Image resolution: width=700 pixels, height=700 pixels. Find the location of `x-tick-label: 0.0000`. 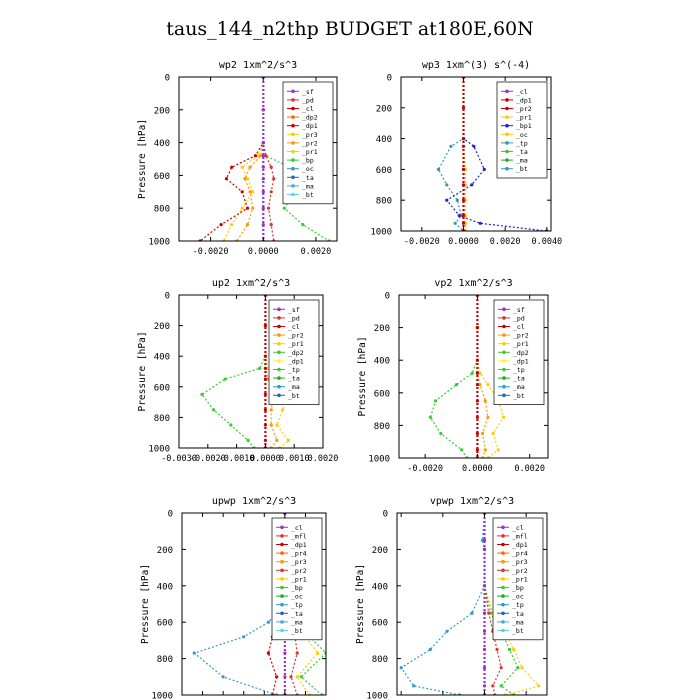

x-tick-label: 0.0000 is located at coordinates (263, 252).